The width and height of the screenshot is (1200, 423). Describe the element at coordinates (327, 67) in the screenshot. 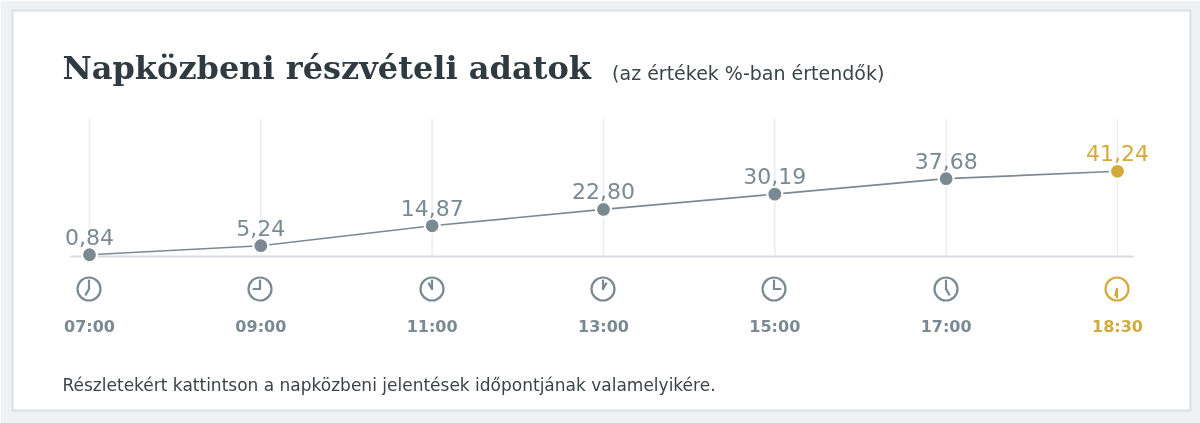

I see `chart-title: Napközbeni részvételi adatok` at that location.